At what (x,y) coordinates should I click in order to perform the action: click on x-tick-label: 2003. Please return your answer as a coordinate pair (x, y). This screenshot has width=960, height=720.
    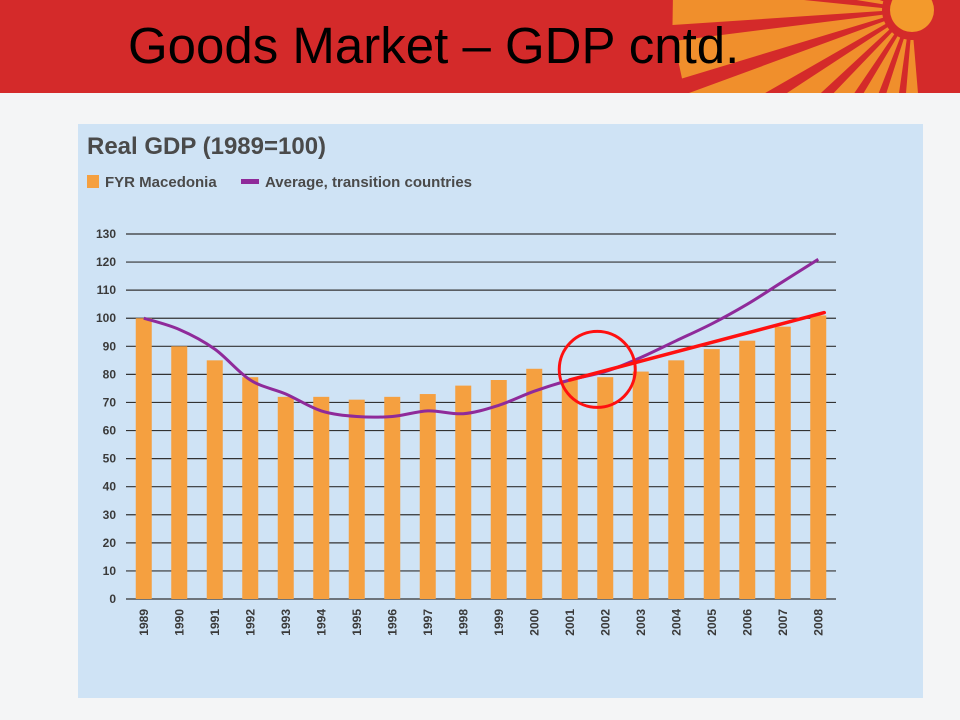
    Looking at the image, I should click on (641, 622).